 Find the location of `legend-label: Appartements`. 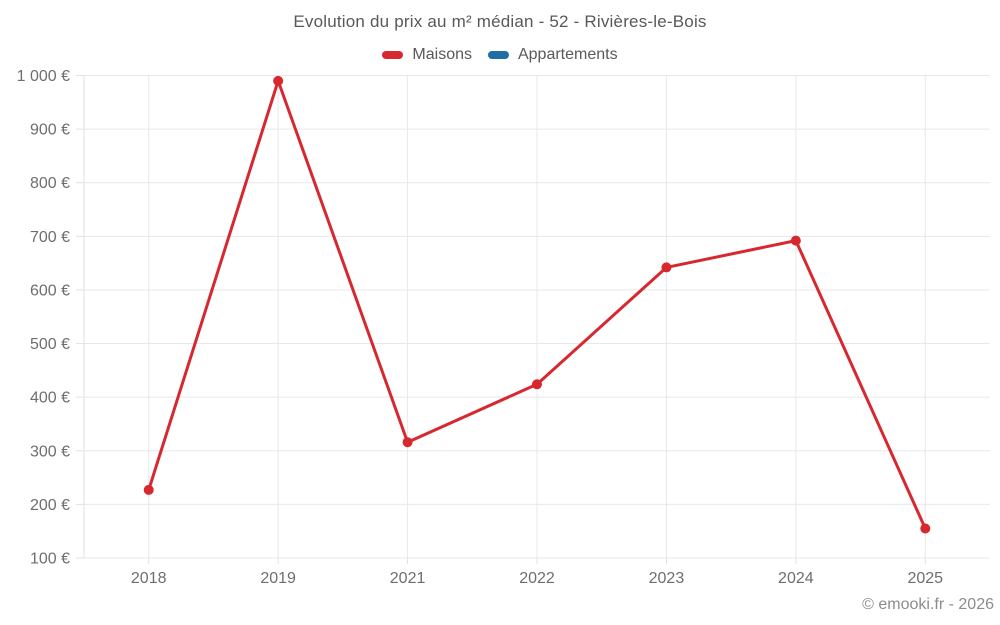

legend-label: Appartements is located at coordinates (567, 54).